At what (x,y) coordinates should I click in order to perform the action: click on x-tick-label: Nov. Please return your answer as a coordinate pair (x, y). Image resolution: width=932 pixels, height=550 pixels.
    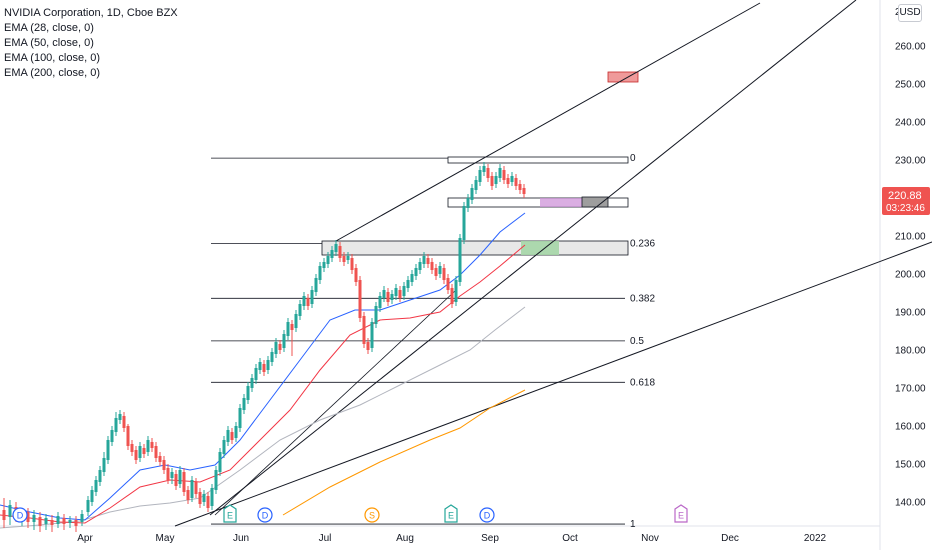
    Looking at the image, I should click on (650, 538).